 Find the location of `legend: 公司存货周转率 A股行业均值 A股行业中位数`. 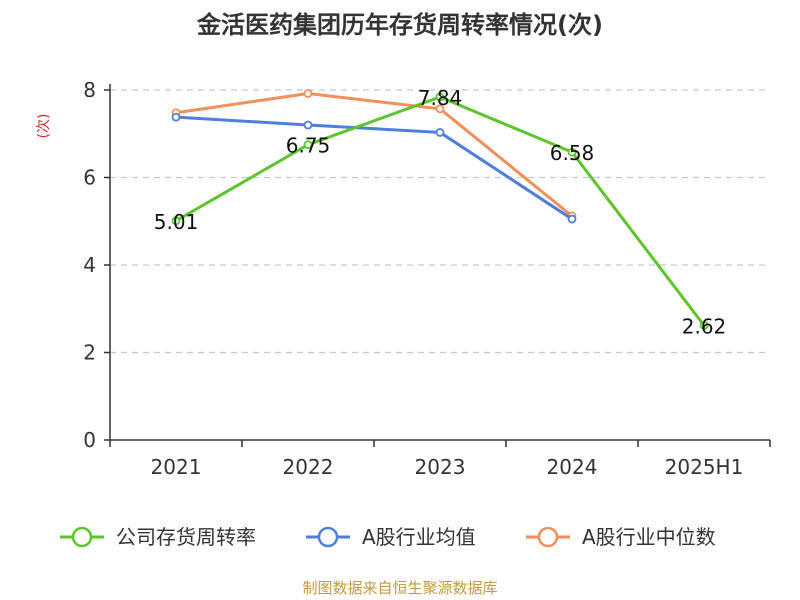

legend: 公司存货周转率 A股行业均值 A股行业中位数 is located at coordinates (388, 537).